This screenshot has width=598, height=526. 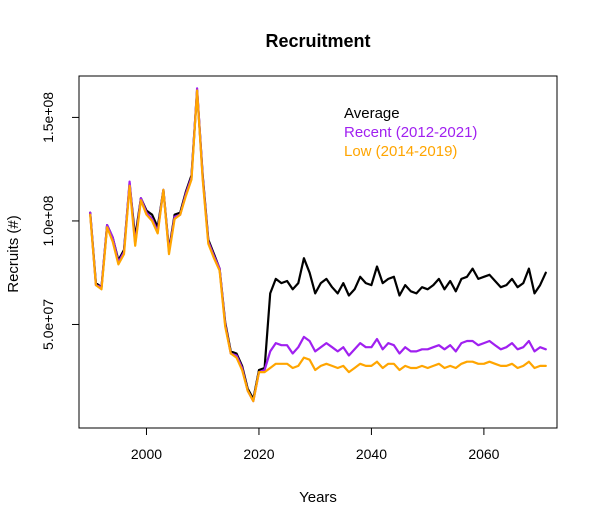 I want to click on y-tick-label: 1.5e+08, so click(x=48, y=117).